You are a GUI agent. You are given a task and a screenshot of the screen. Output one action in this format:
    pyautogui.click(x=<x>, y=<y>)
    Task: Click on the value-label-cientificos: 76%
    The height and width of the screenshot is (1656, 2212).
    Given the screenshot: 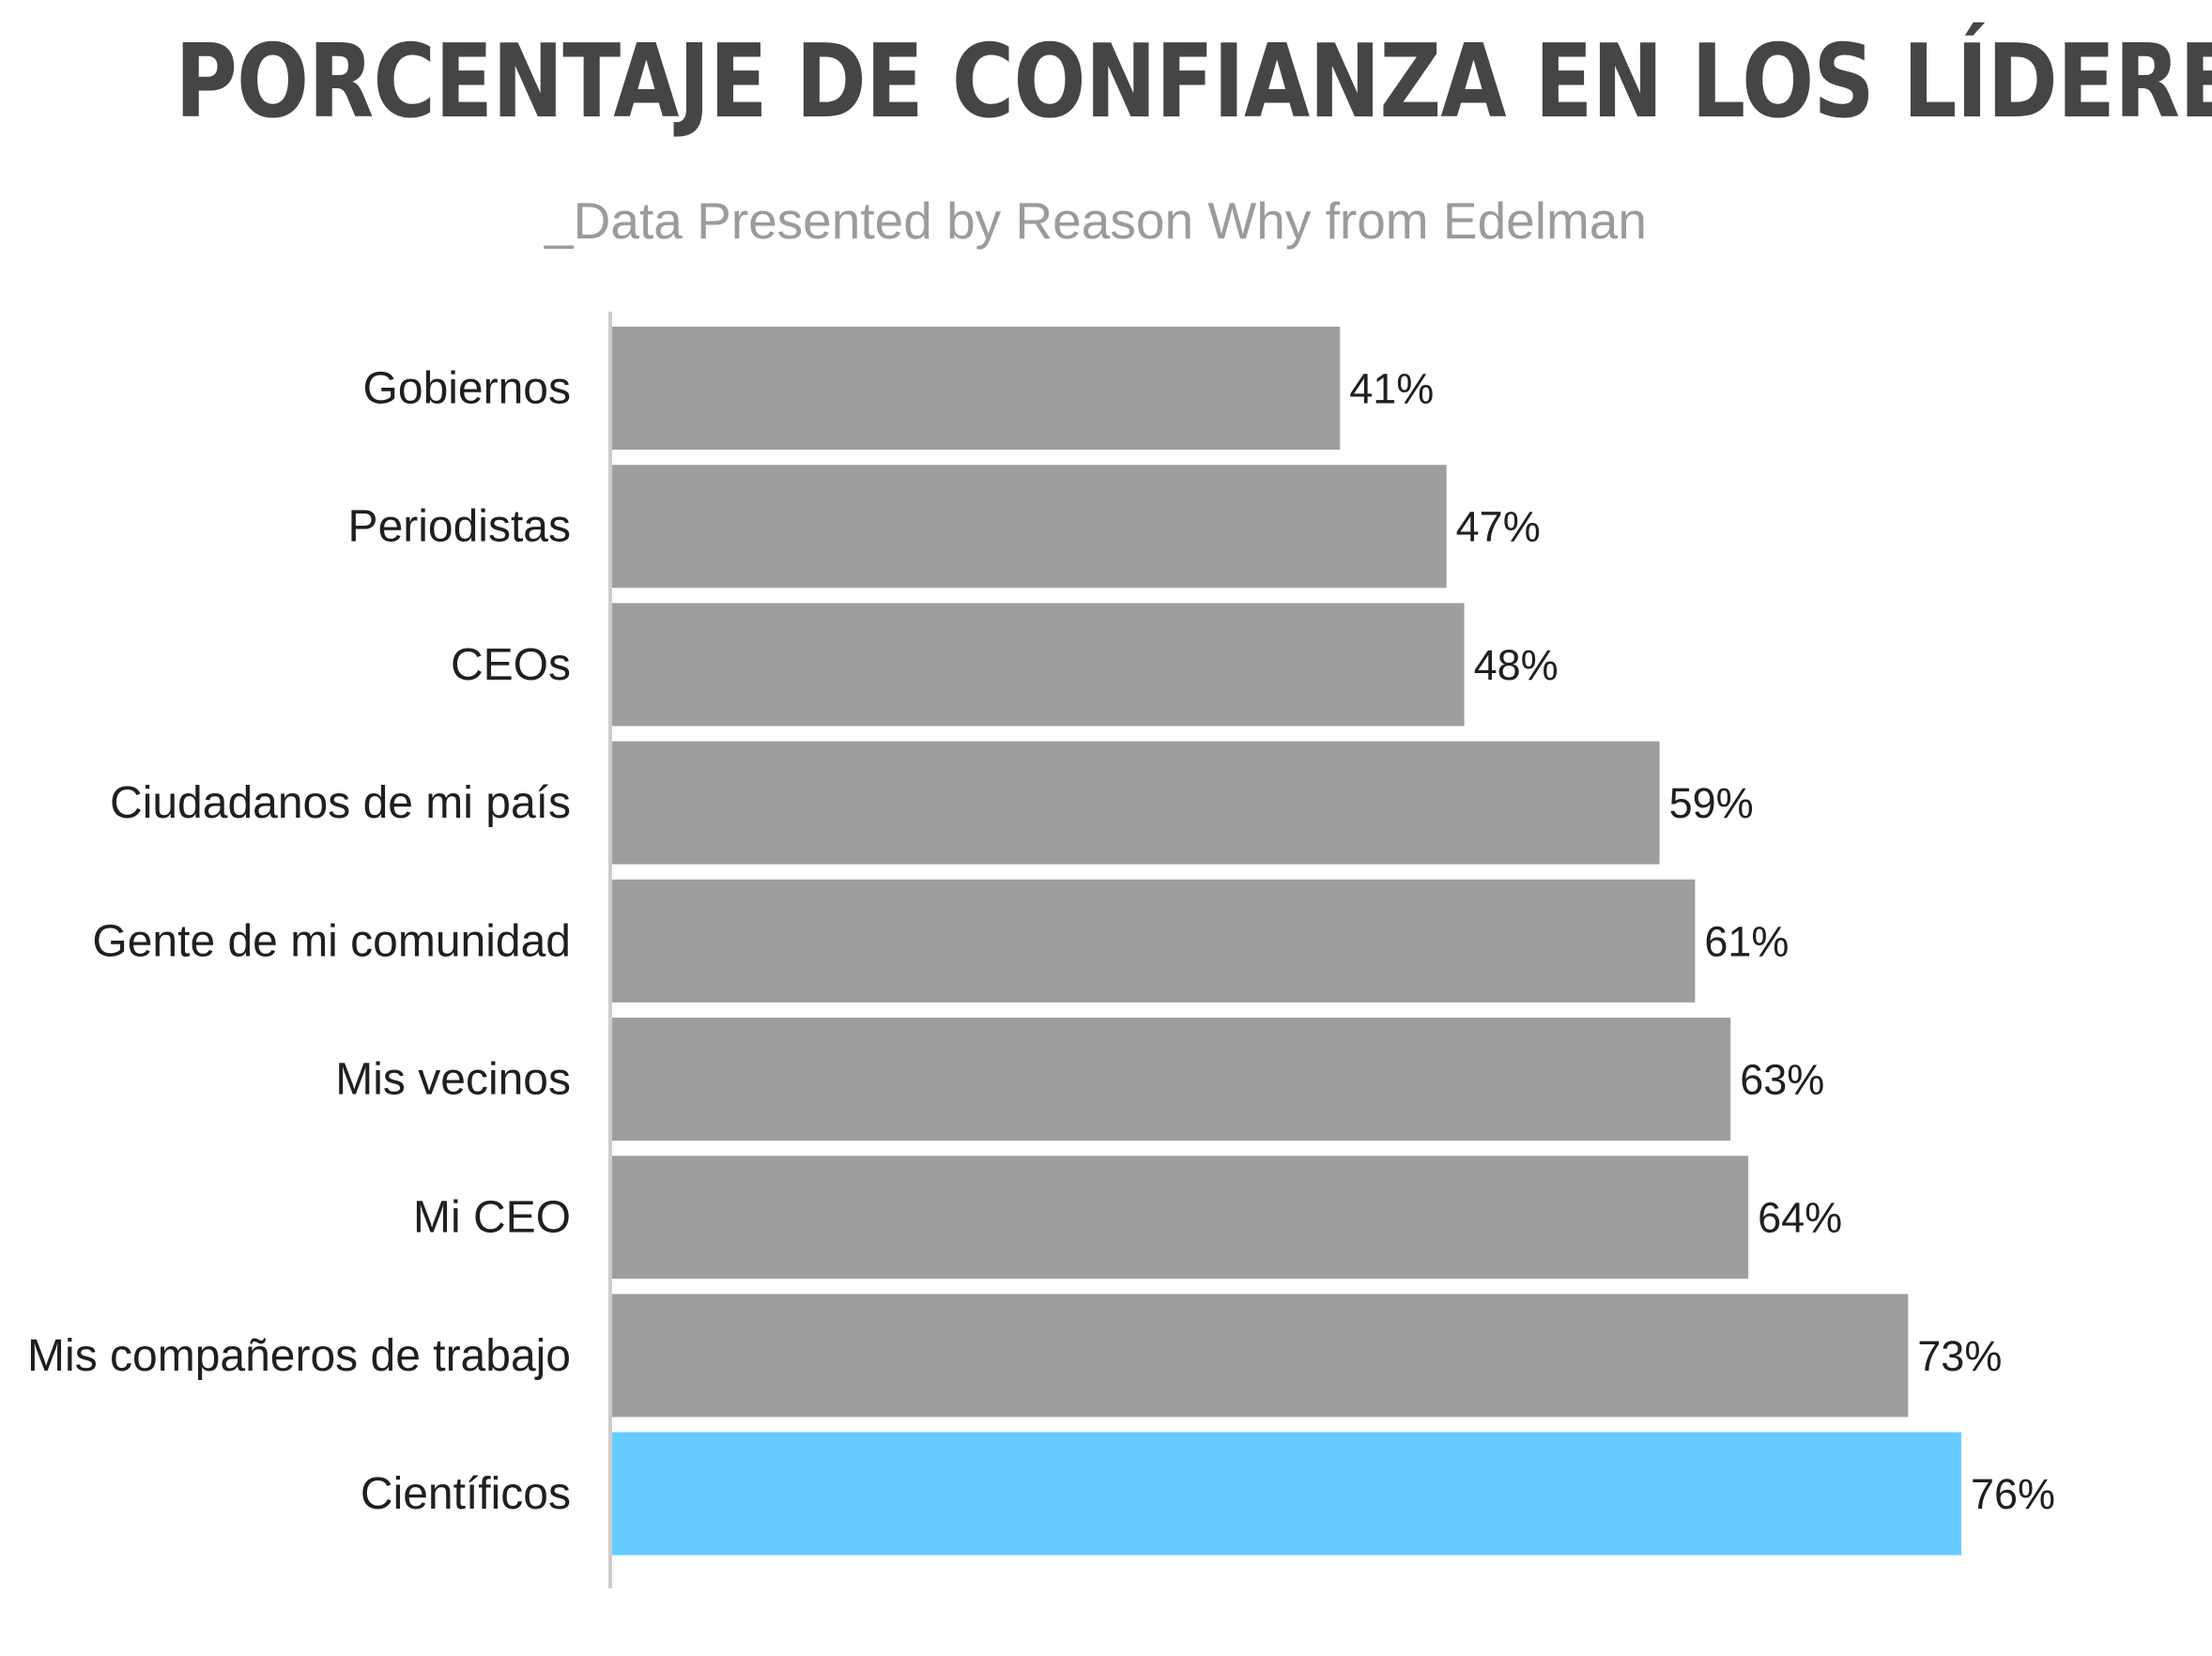 What is the action you would take?
    pyautogui.click(x=2013, y=1494)
    